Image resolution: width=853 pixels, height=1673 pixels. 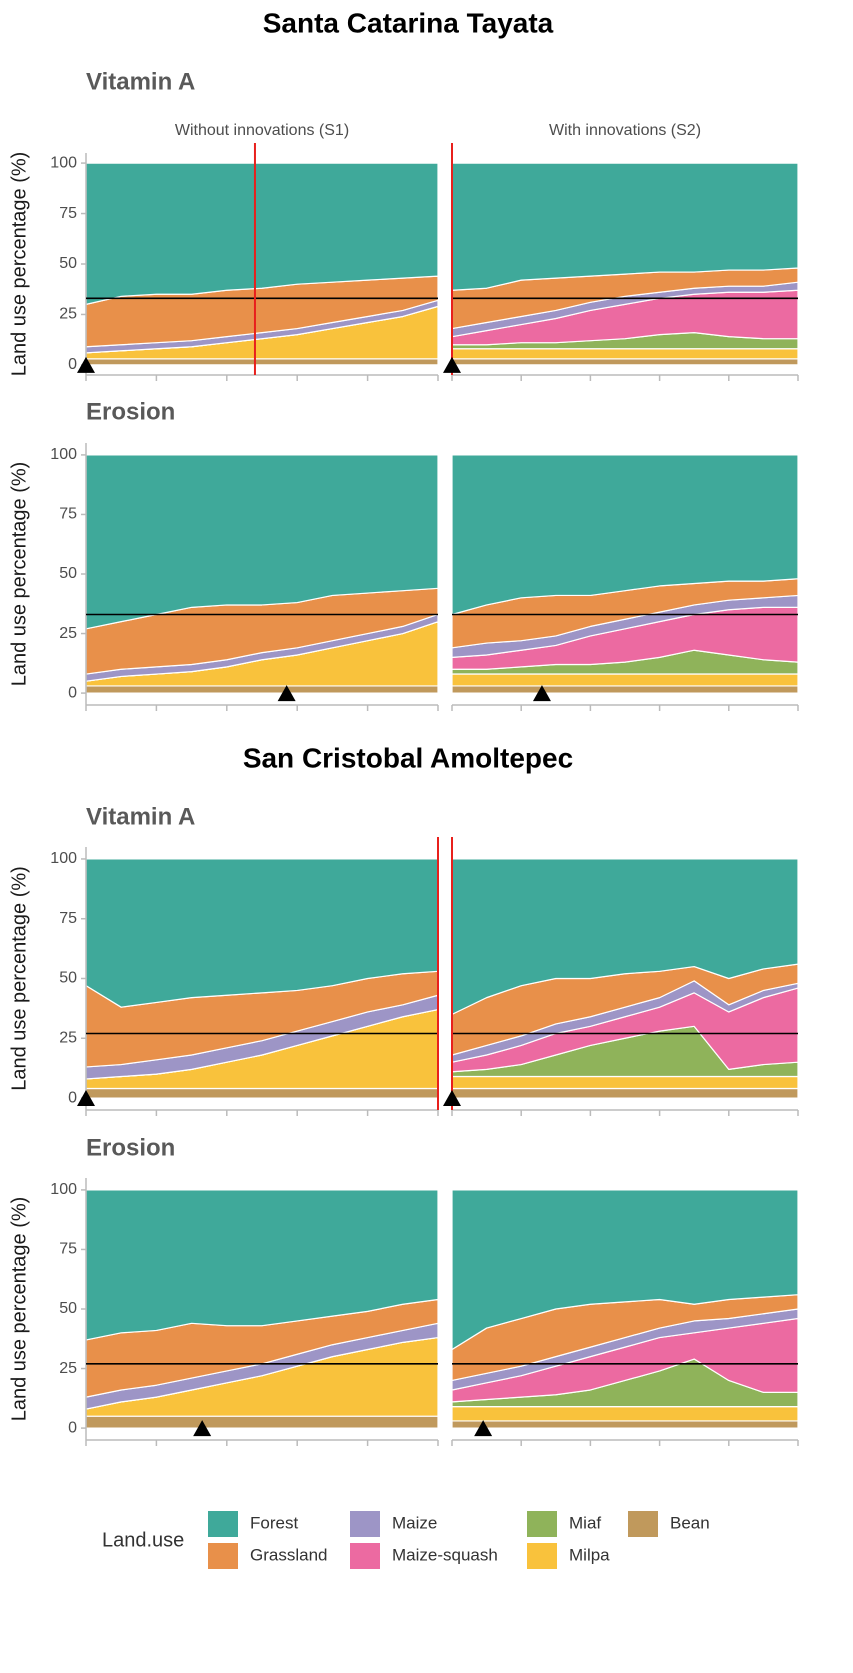 I want to click on legend-label: Milpa, so click(x=589, y=1554).